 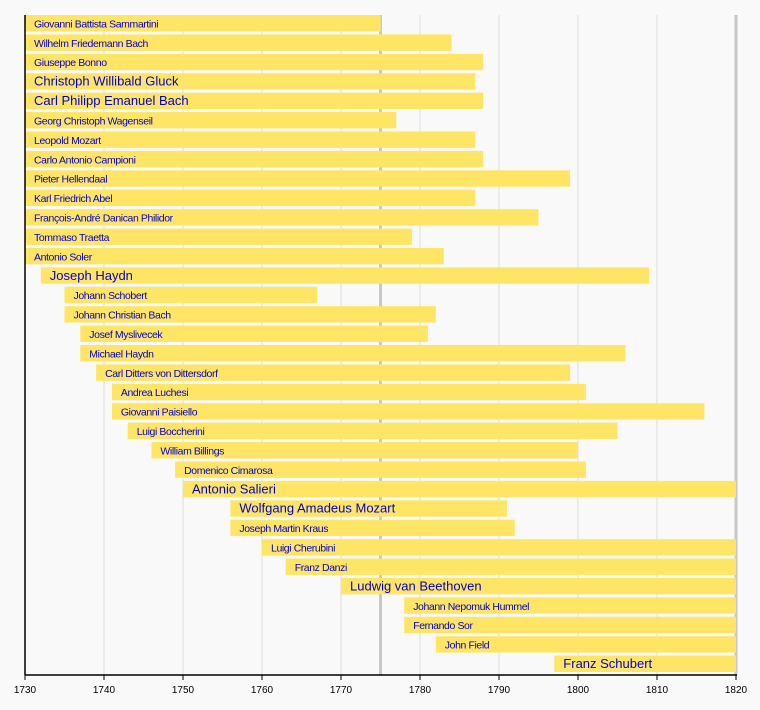 I want to click on bar-label: Antonio Salieri, so click(x=234, y=488).